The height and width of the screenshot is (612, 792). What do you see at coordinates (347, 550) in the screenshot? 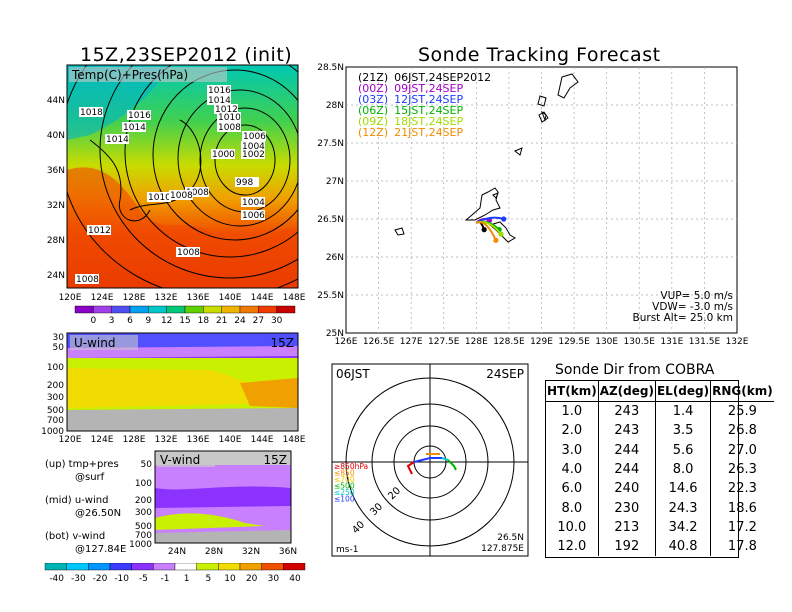
I see `polar-scale-label: ms-1` at bounding box center [347, 550].